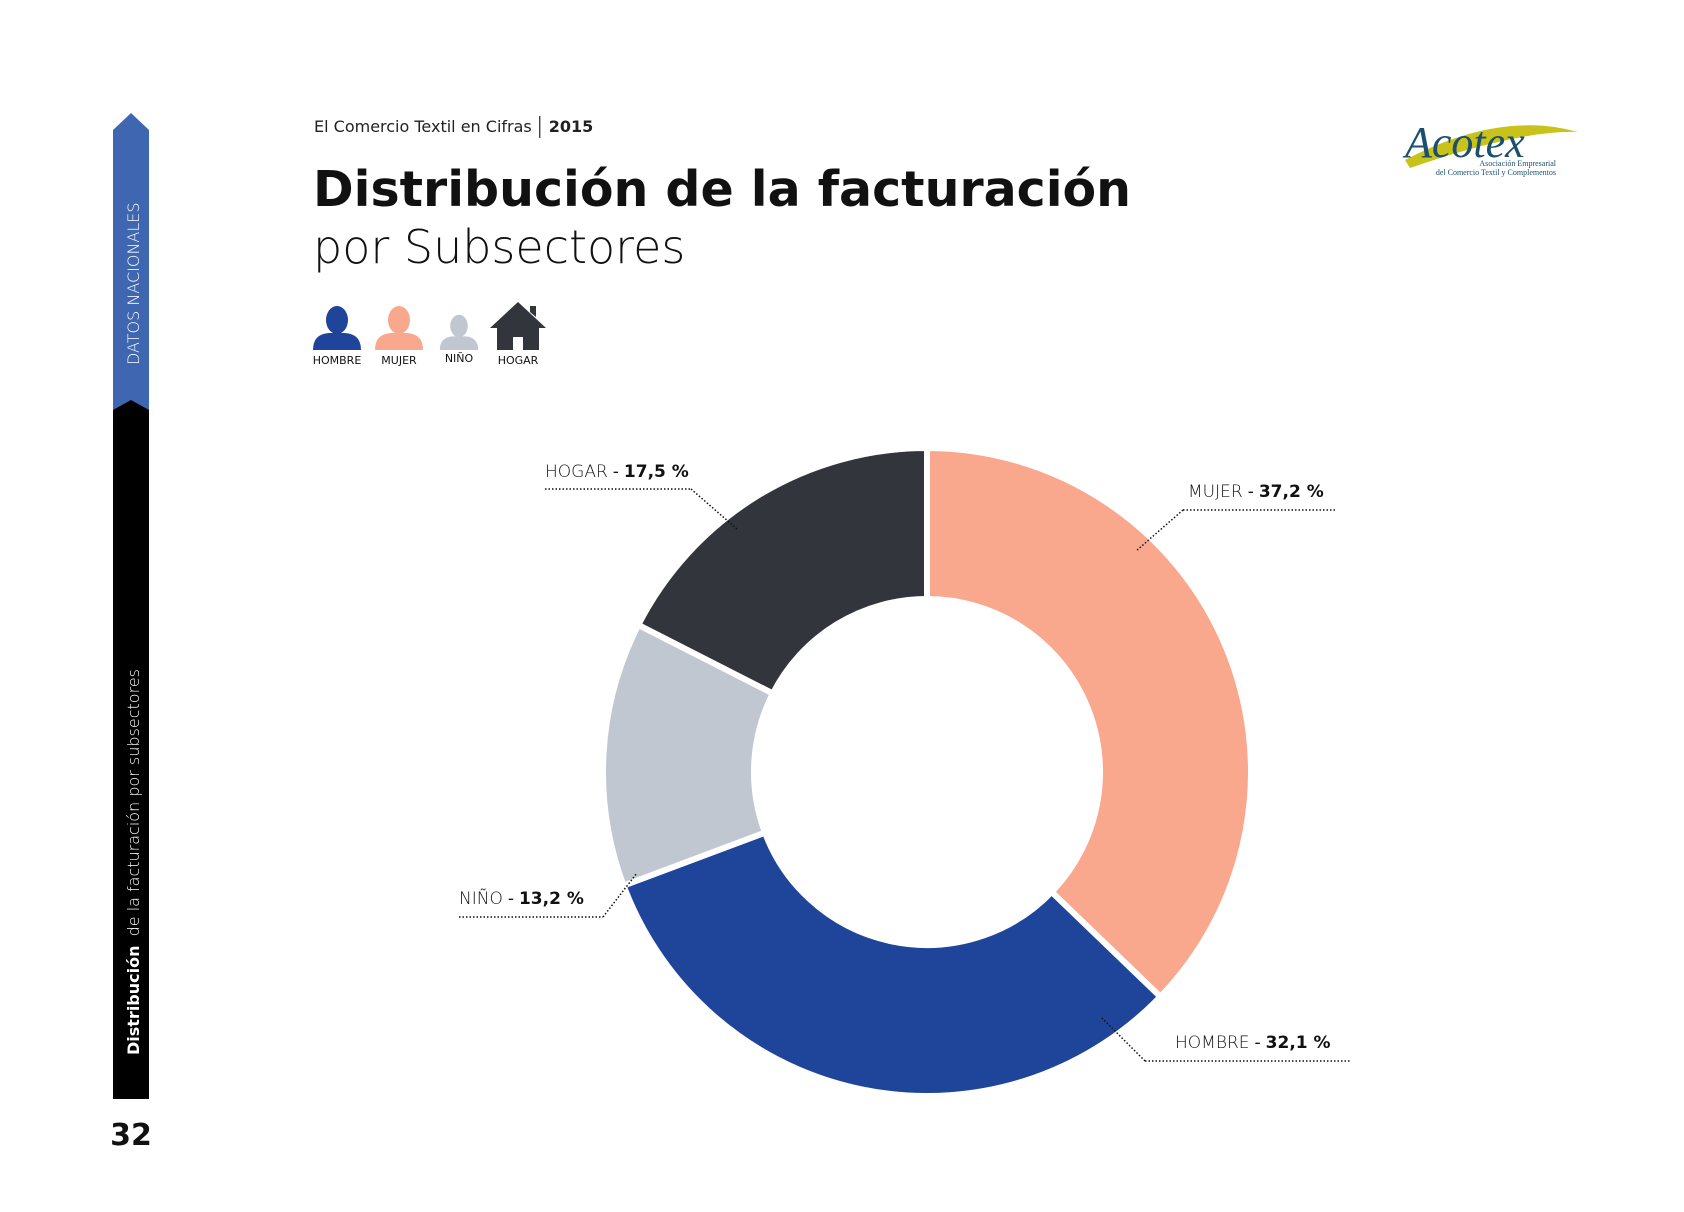  I want to click on legend-item: MUJER, so click(399, 336).